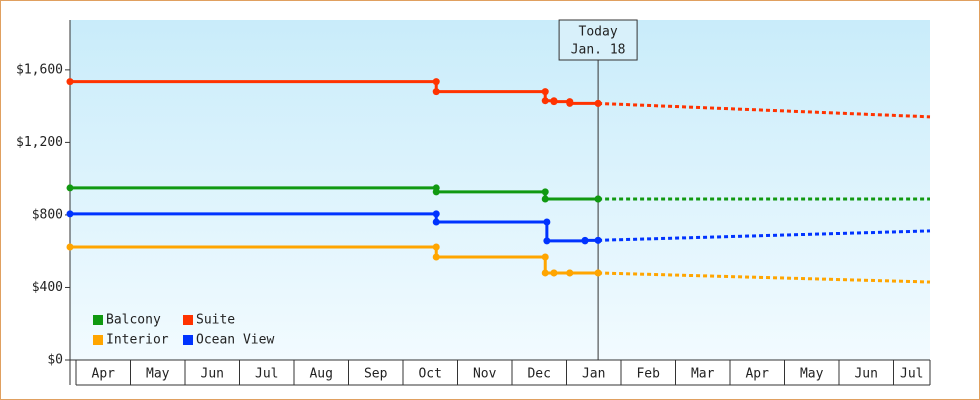 This screenshot has width=980, height=400. What do you see at coordinates (235, 340) in the screenshot?
I see `legend-label: Ocean View` at bounding box center [235, 340].